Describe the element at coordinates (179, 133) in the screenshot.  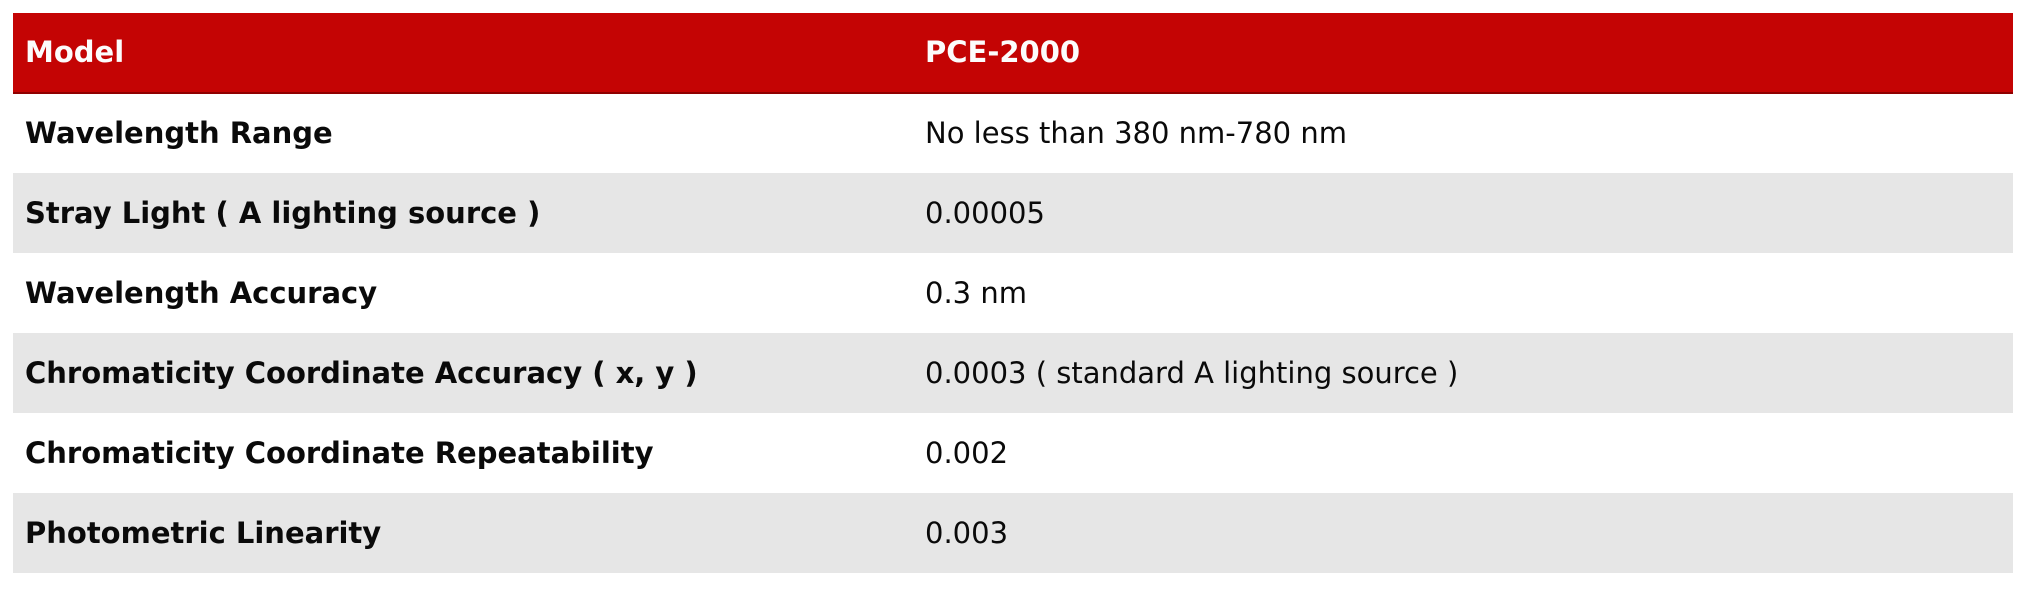
I see `spec-label: Wavelength Range` at that location.